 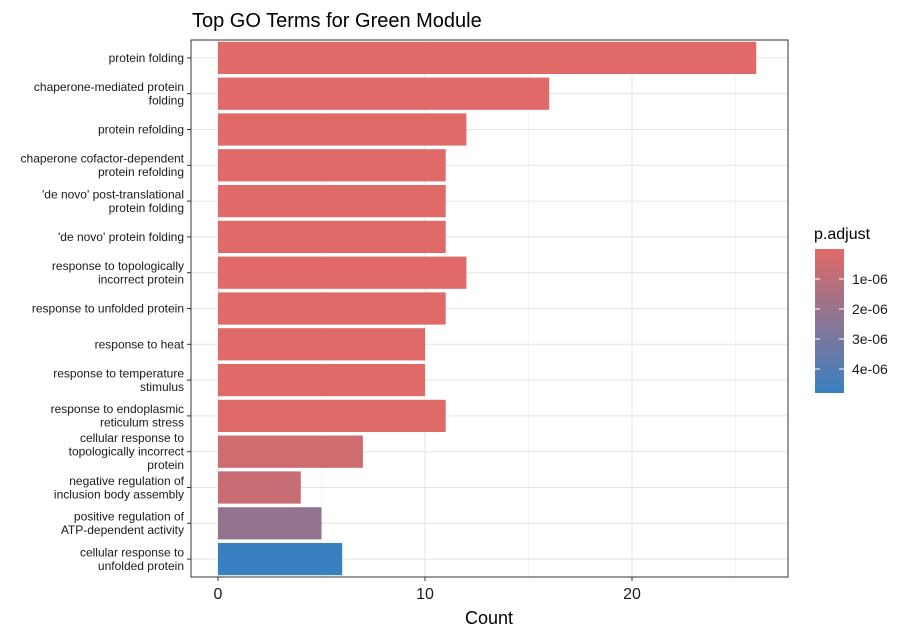 I want to click on chart-title: Top GO Terms for Green Module, so click(x=337, y=21).